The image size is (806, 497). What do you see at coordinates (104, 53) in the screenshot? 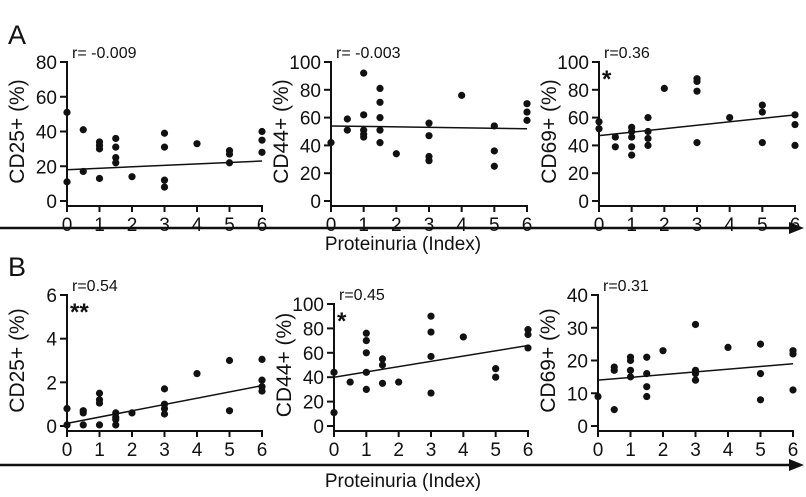
I see `correlation-label: r= -0.009` at bounding box center [104, 53].